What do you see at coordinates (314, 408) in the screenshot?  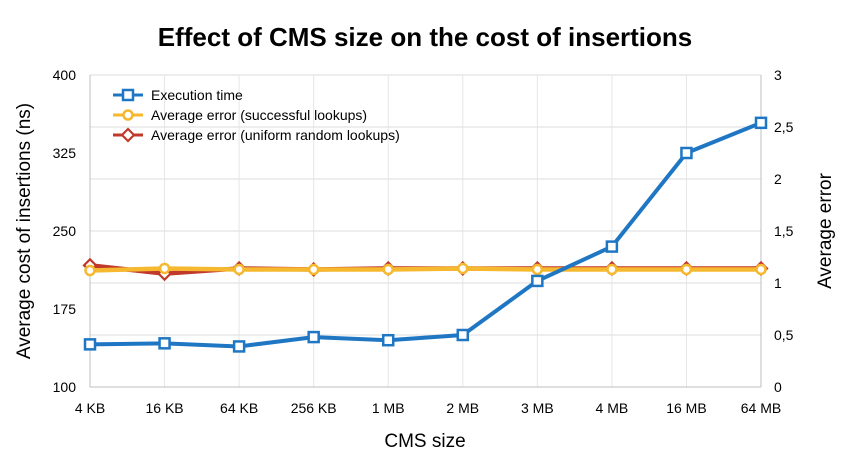 I see `x-tick-label: 256 KB` at bounding box center [314, 408].